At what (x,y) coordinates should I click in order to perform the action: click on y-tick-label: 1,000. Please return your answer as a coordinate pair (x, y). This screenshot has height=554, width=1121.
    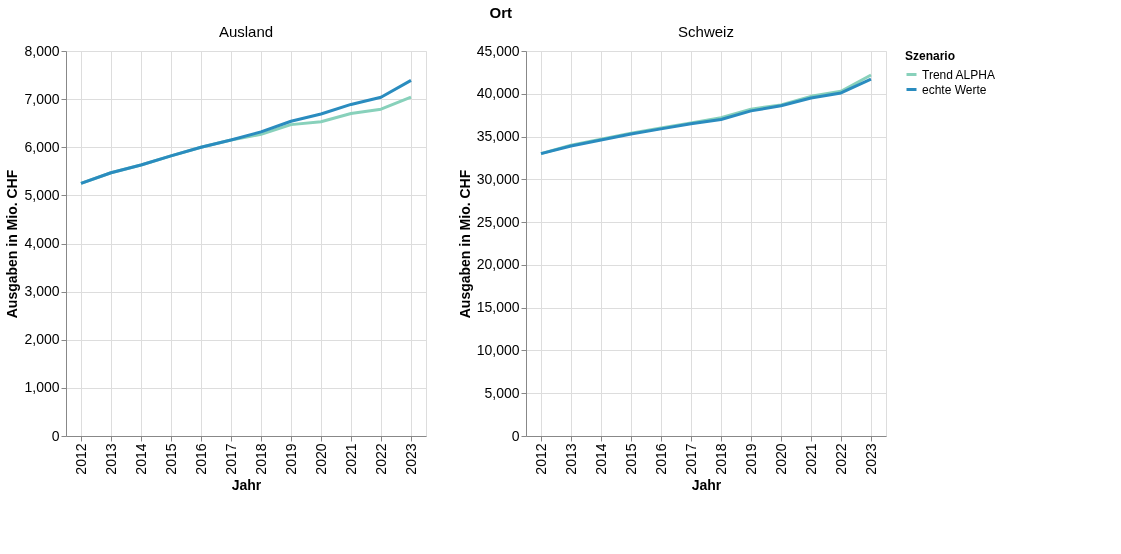
    Looking at the image, I should click on (42, 387).